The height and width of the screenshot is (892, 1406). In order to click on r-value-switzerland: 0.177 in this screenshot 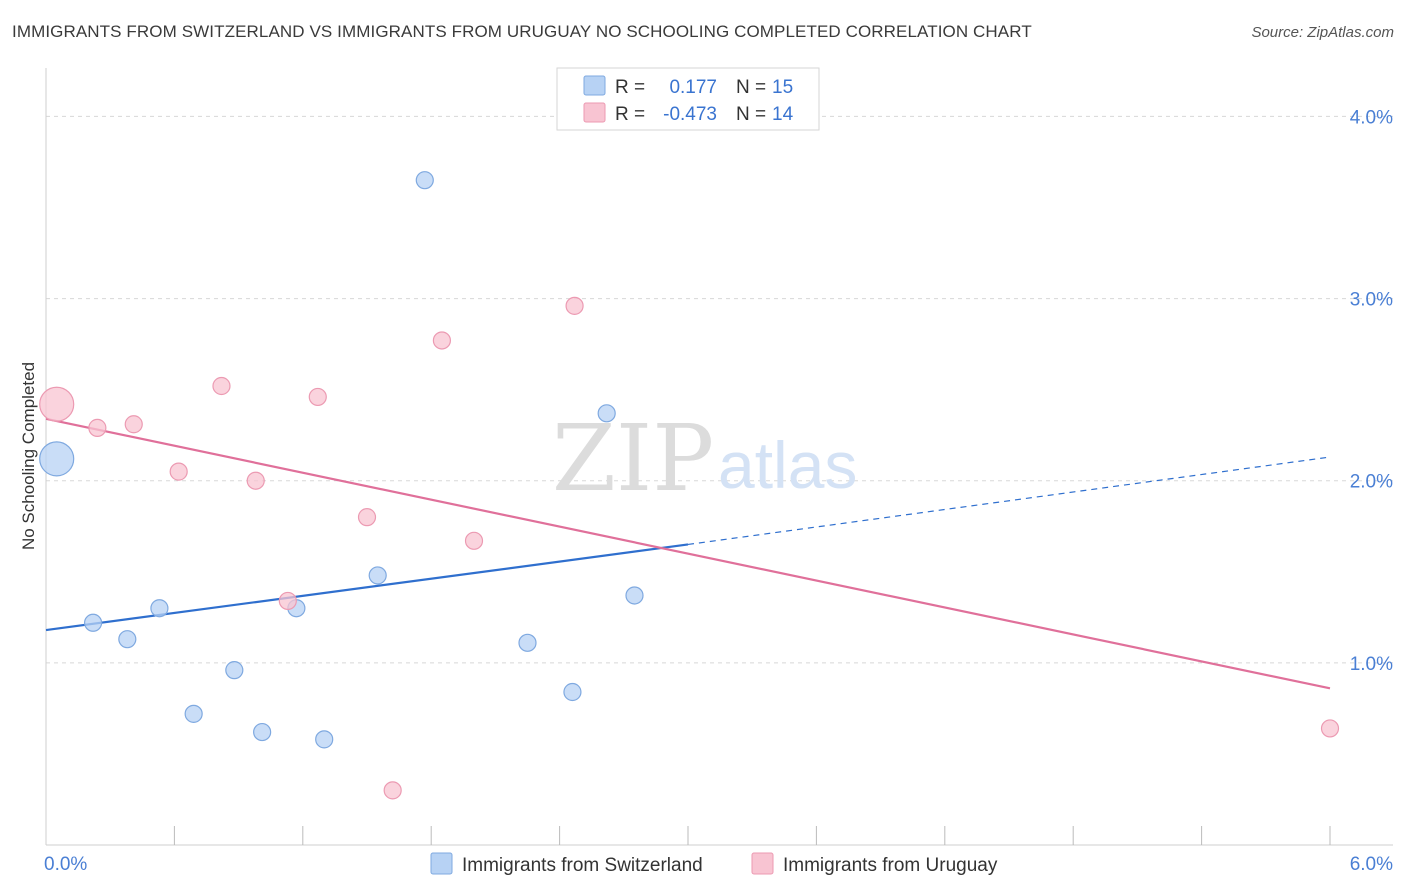, I will do `click(693, 87)`.